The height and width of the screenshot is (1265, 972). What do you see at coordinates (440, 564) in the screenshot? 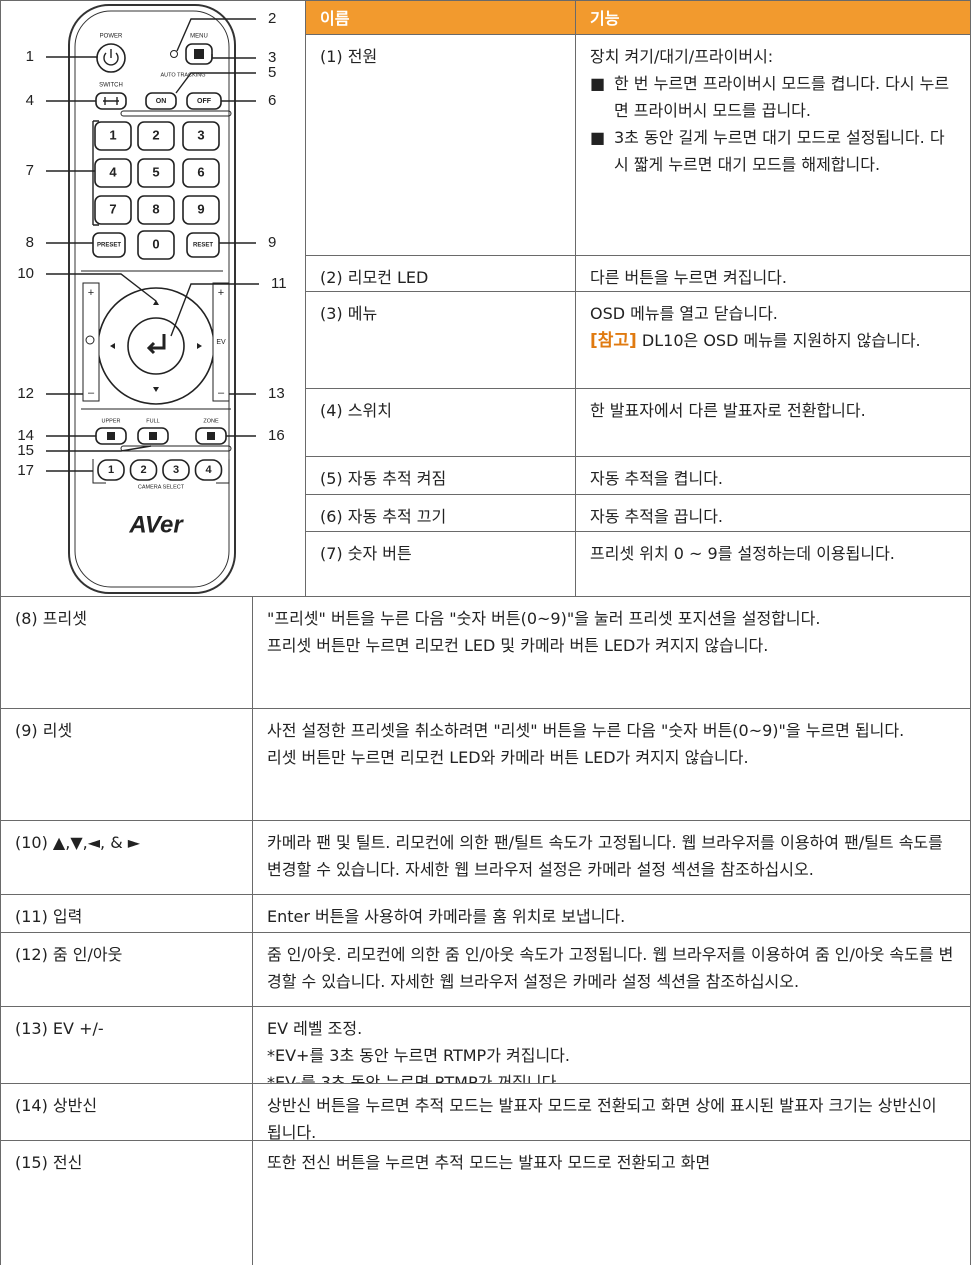
I see `name-cell: (7) 숫자 버튼` at bounding box center [440, 564].